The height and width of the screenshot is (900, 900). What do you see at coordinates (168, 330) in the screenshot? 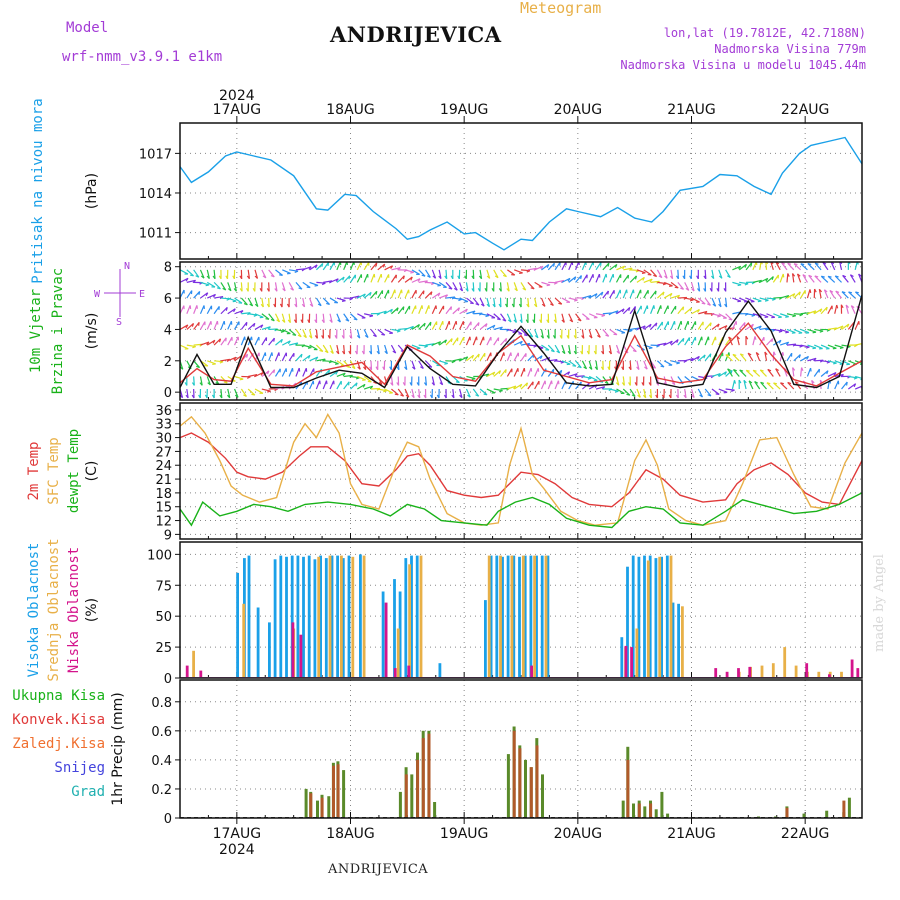
I see `y-tick-label: 4` at bounding box center [168, 330].